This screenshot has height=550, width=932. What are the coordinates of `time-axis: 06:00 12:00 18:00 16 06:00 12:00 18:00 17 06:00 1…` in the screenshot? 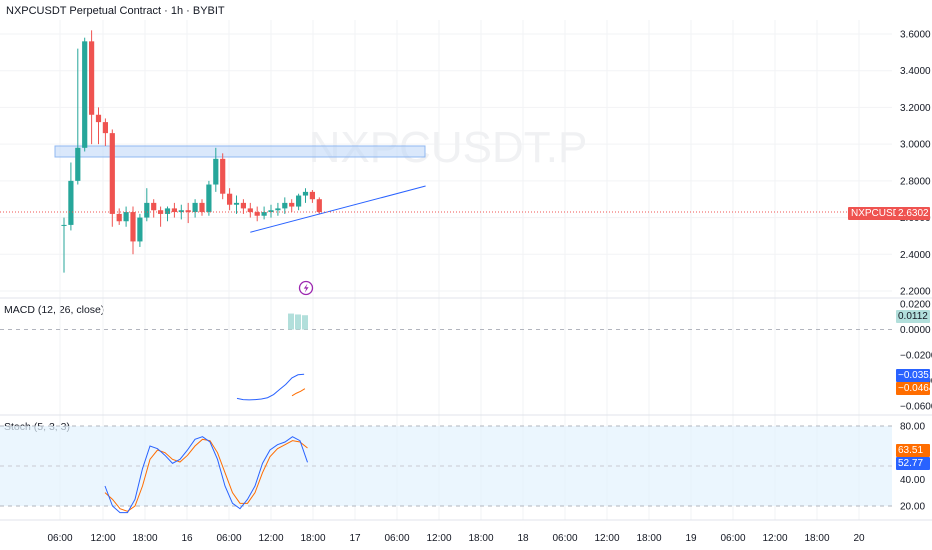 It's located at (456, 538).